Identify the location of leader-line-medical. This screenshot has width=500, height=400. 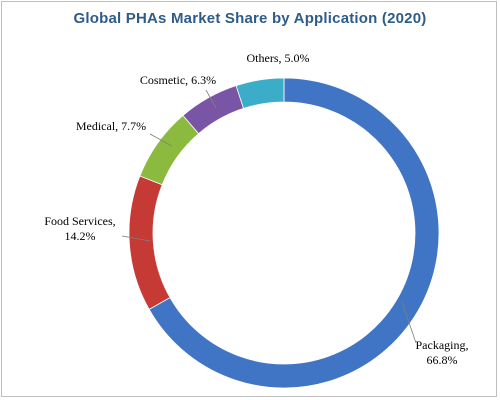
(161, 140).